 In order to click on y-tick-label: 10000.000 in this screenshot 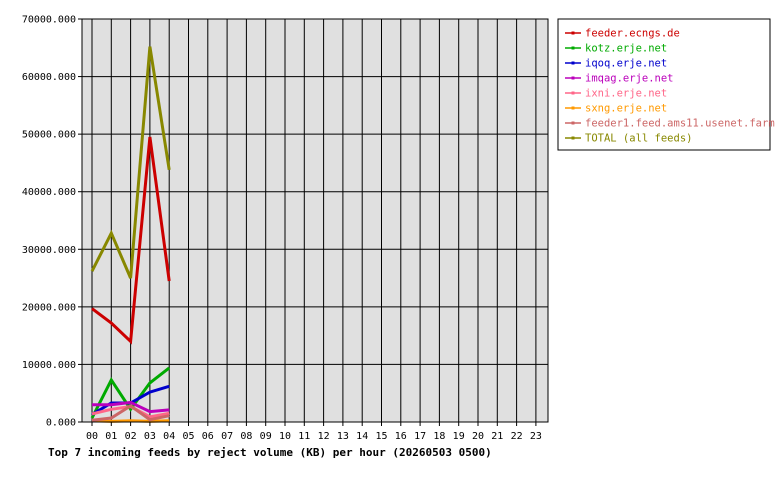, I will do `click(49, 365)`.